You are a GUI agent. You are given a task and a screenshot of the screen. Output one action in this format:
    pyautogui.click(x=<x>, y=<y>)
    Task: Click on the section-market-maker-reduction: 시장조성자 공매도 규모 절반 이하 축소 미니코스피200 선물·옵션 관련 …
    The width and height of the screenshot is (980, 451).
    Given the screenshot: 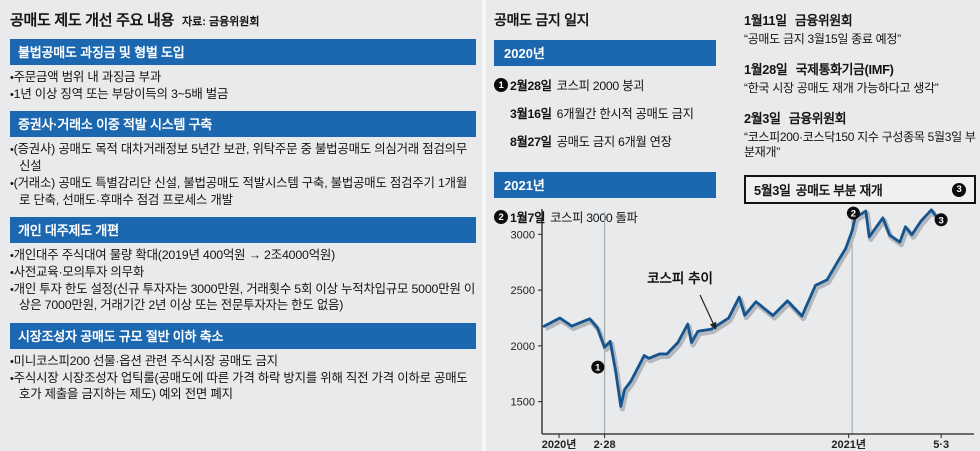 What is the action you would take?
    pyautogui.click(x=243, y=362)
    